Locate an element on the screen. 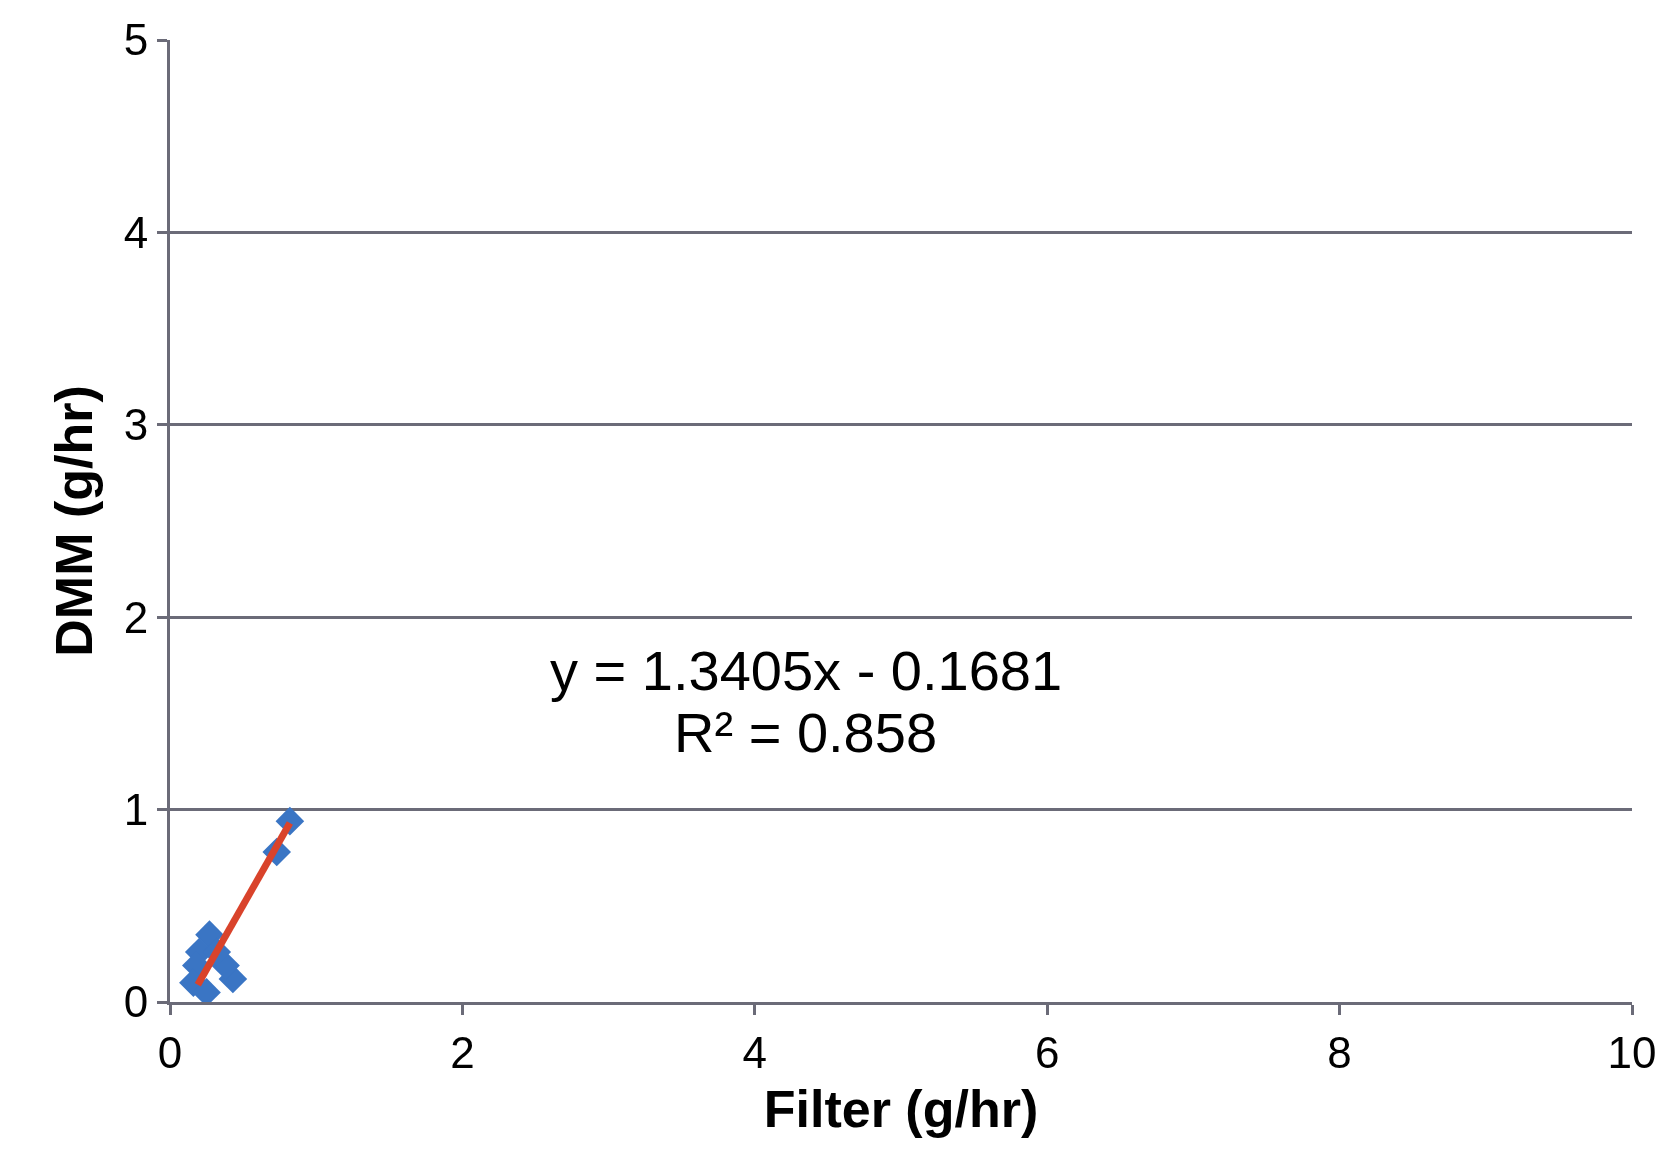 This screenshot has width=1672, height=1162. x-axis-title: Filter (g/hr) is located at coordinates (901, 1108).